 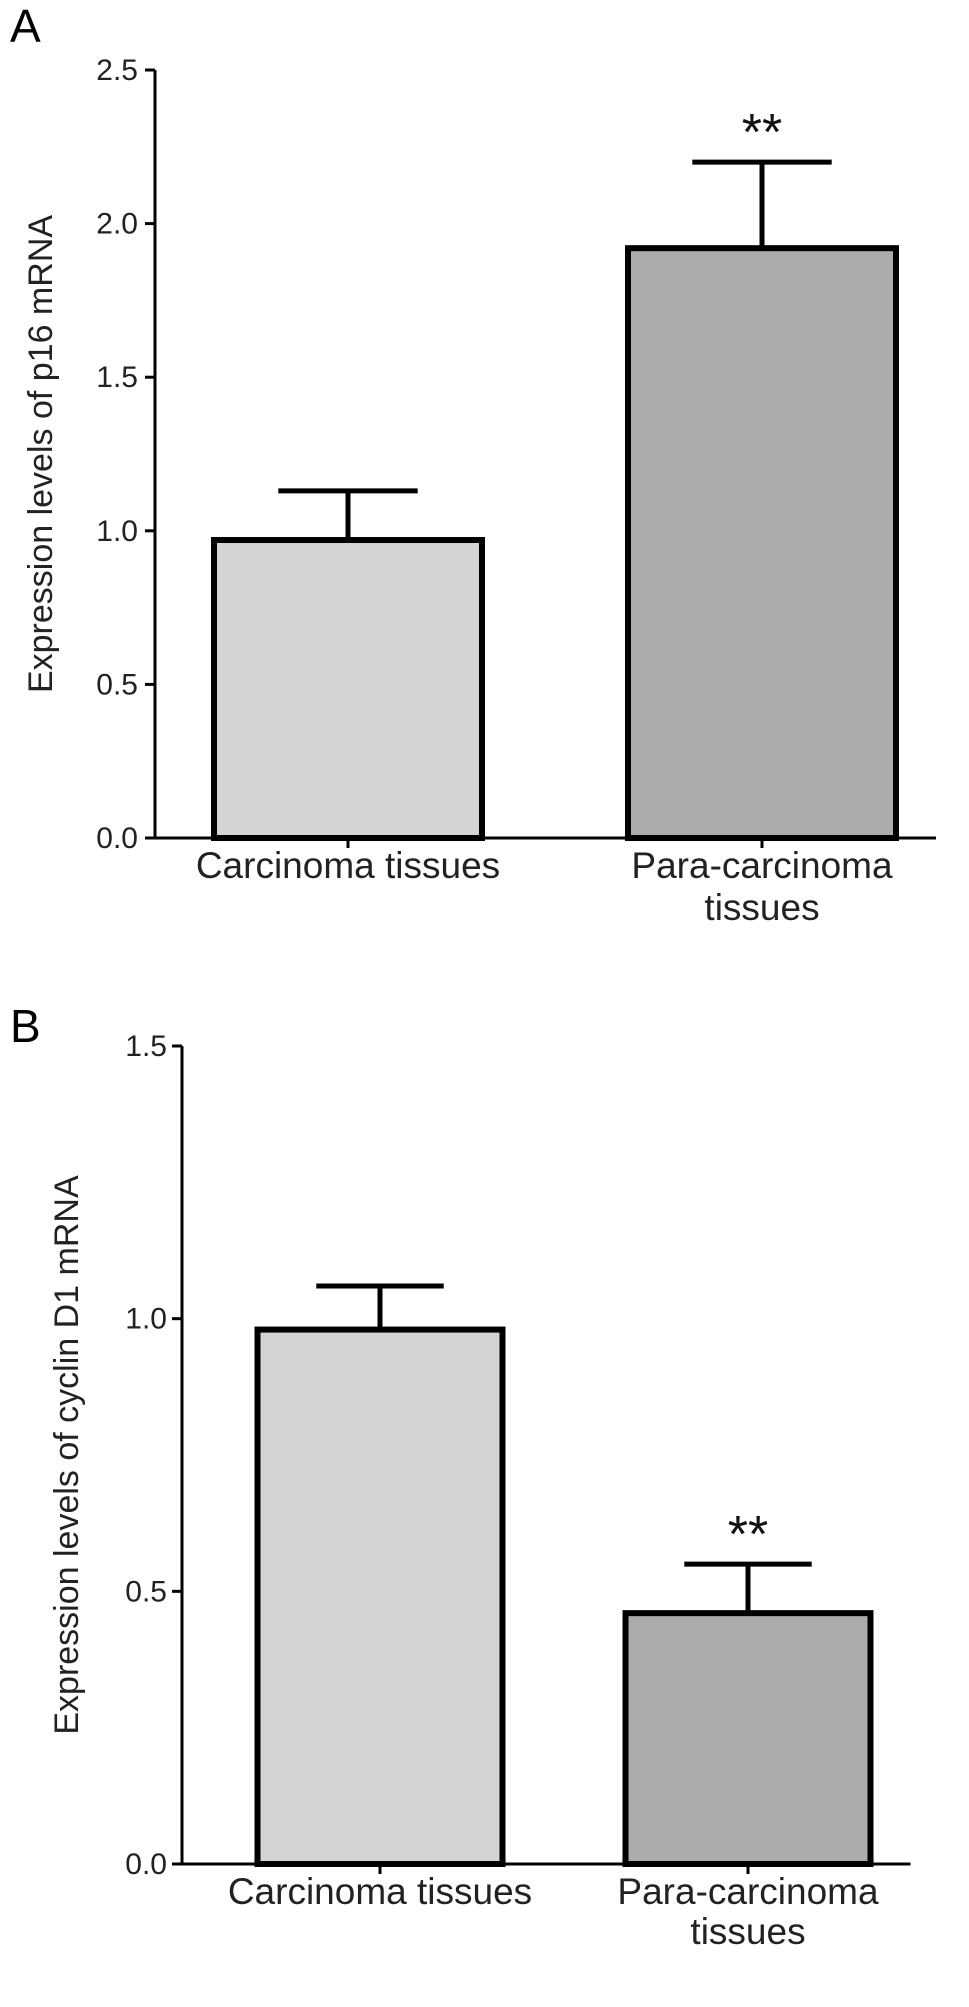 What do you see at coordinates (762, 865) in the screenshot?
I see `x-category-label-a-2-line1: Para-carcinoma` at bounding box center [762, 865].